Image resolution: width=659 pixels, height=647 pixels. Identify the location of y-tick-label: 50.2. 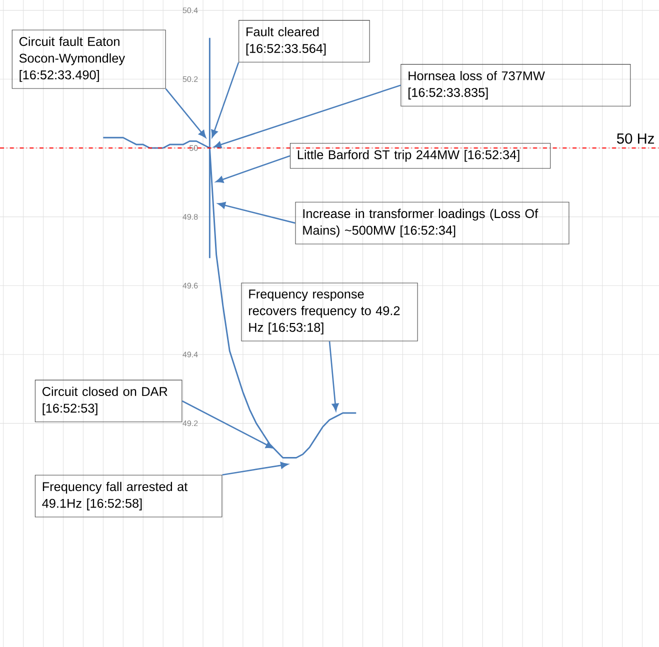
(190, 79).